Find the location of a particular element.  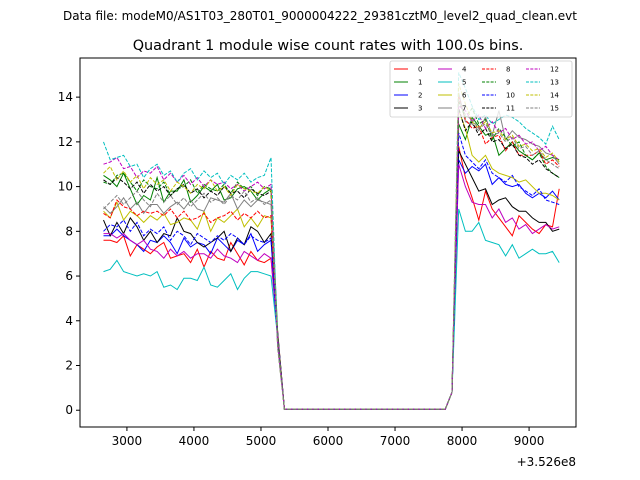

x-tick-label: 5000 is located at coordinates (261, 441).